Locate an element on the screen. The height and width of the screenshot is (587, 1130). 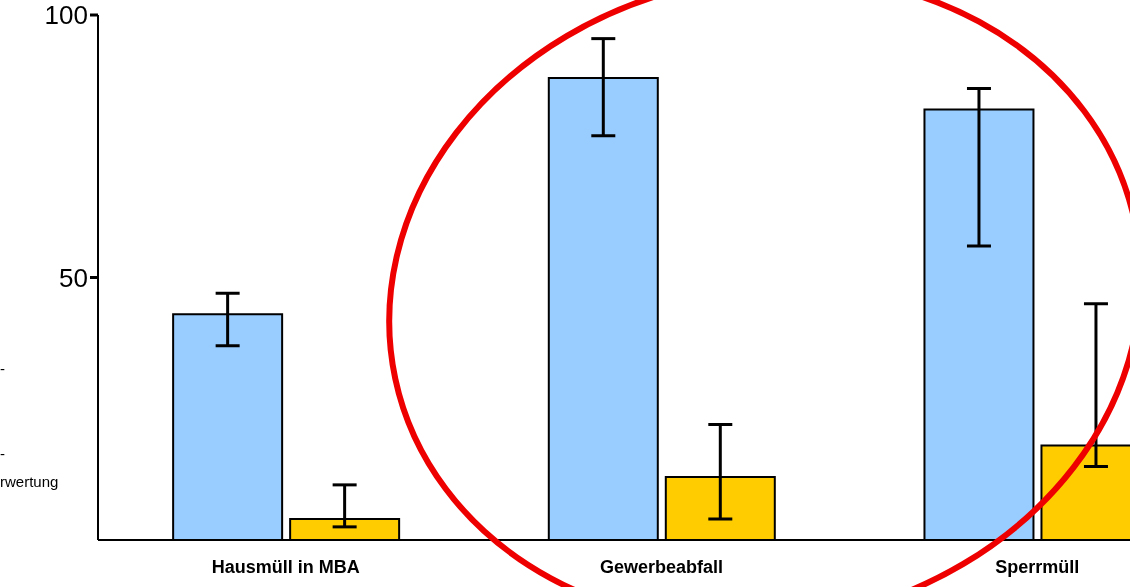
x-tick-label: Sperrmüll is located at coordinates (1037, 566).